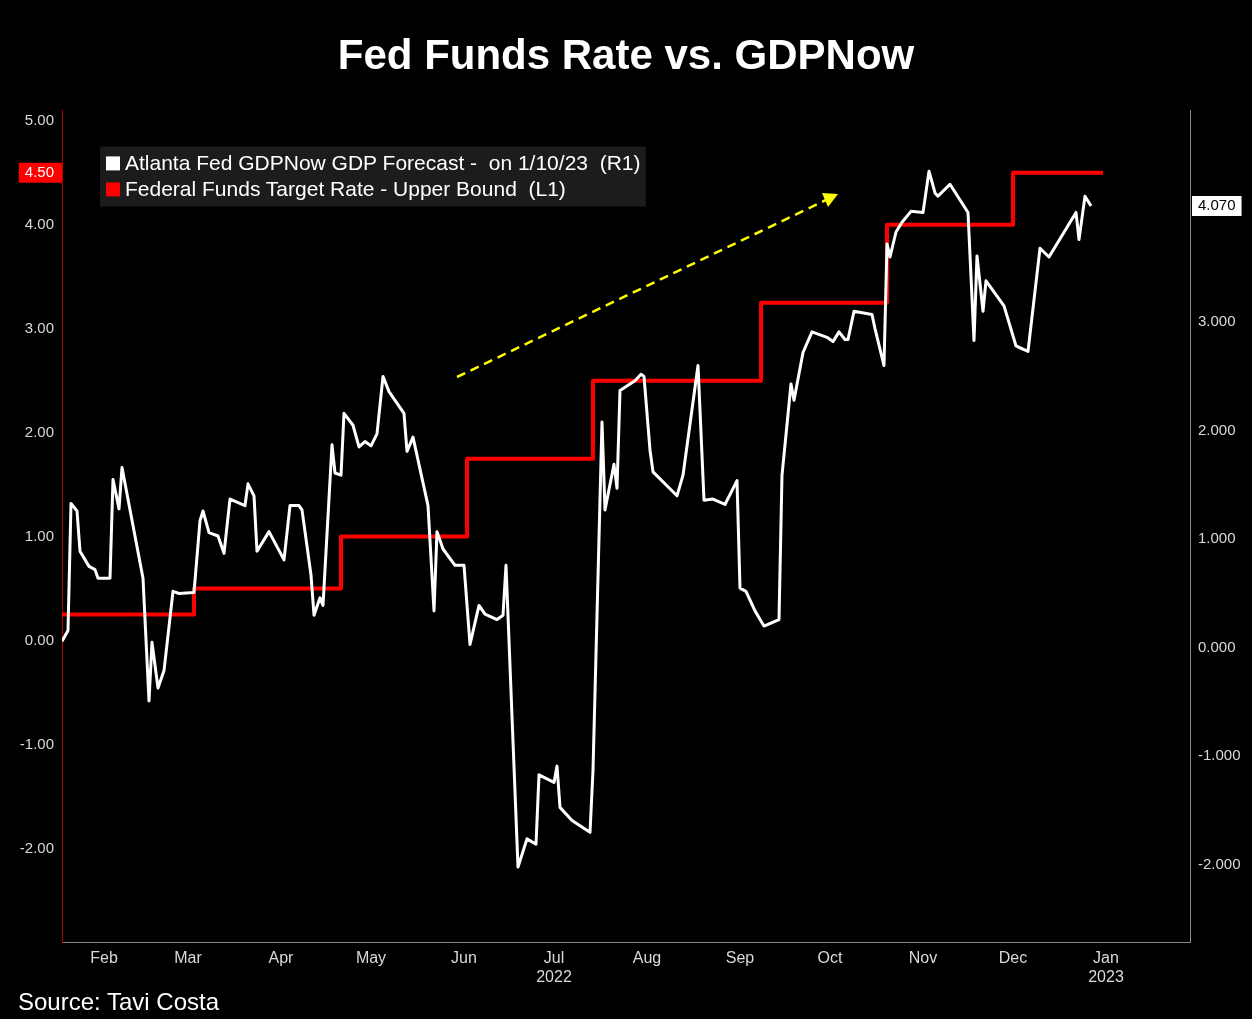 Image resolution: width=1252 pixels, height=1019 pixels. What do you see at coordinates (36, 743) in the screenshot?
I see `y-tick-label: -1.00` at bounding box center [36, 743].